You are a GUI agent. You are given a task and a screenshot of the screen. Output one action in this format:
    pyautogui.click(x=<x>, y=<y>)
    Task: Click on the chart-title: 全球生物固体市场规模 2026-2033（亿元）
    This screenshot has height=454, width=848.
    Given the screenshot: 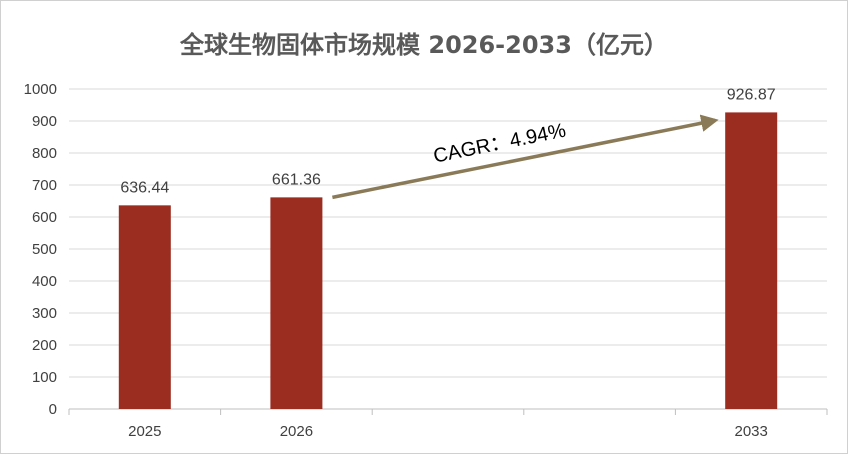 What is the action you would take?
    pyautogui.click(x=423, y=45)
    